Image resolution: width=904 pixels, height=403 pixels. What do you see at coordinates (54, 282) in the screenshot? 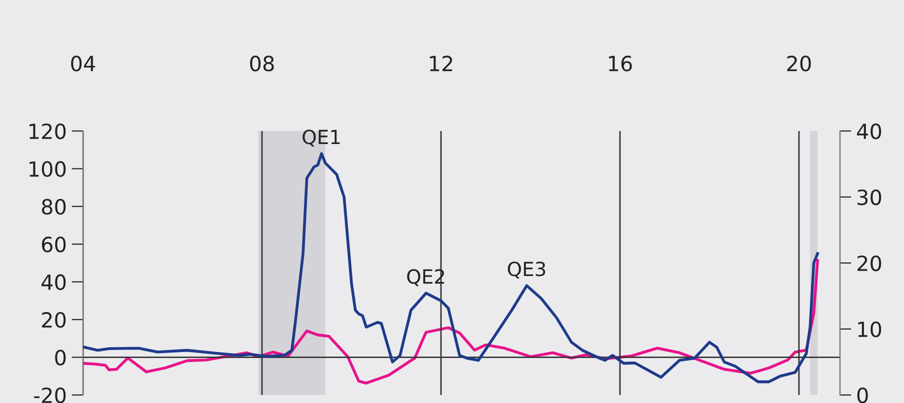
I see `y-tick-label: 40` at bounding box center [54, 282].